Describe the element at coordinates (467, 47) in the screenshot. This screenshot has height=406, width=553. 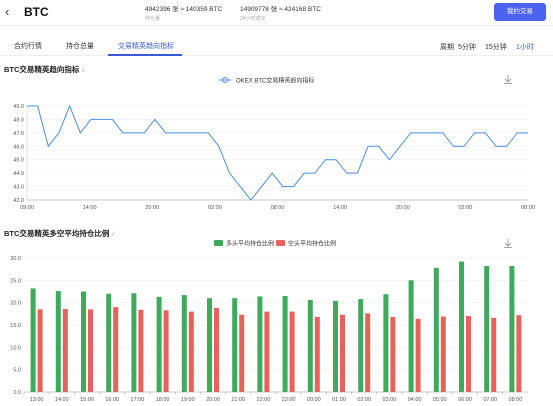
I see `period-5min: 5分钟` at that location.